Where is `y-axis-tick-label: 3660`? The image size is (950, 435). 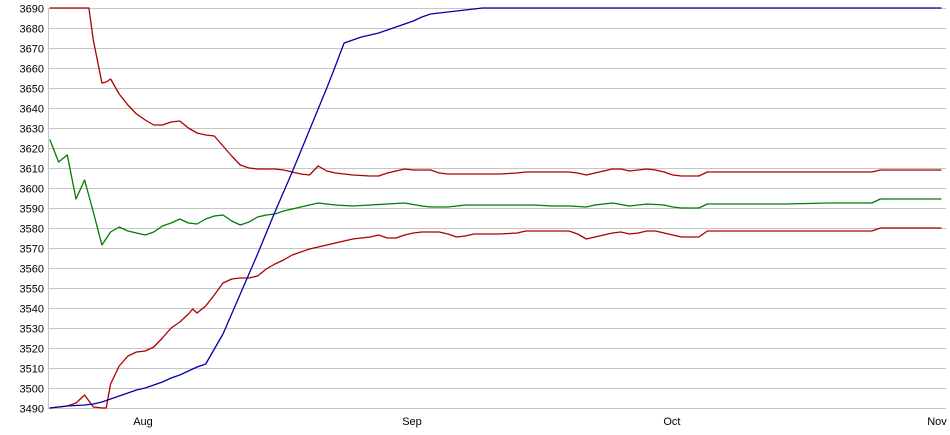
y-axis-tick-label: 3660 is located at coordinates (32, 70).